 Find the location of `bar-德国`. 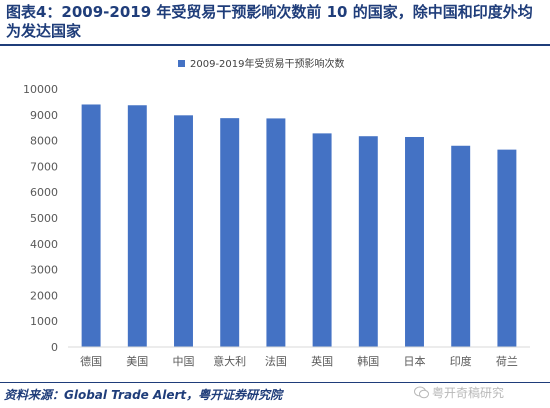

bar-德国 is located at coordinates (91, 225).